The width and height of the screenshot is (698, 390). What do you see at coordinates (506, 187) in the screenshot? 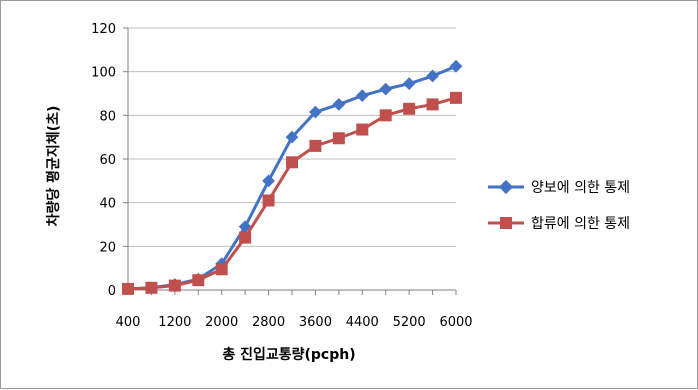
I see `legend-marker-diamond` at bounding box center [506, 187].